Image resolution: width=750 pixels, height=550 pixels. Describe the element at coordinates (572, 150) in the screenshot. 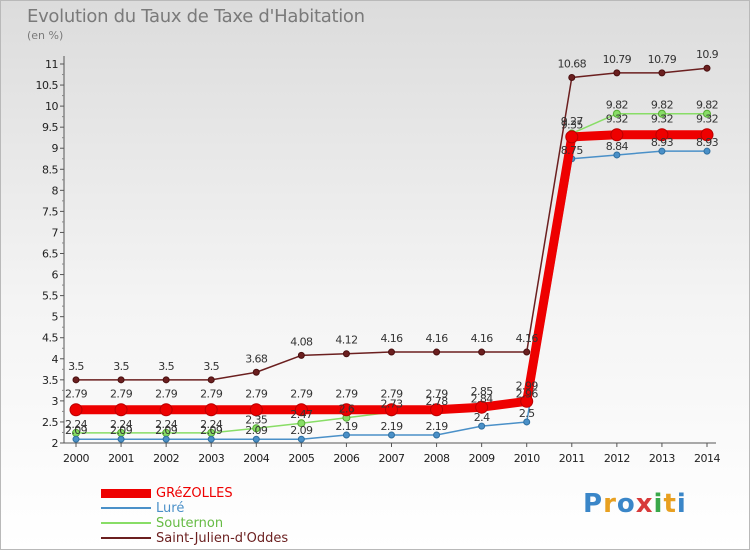

I see `data-label: 8.75` at that location.